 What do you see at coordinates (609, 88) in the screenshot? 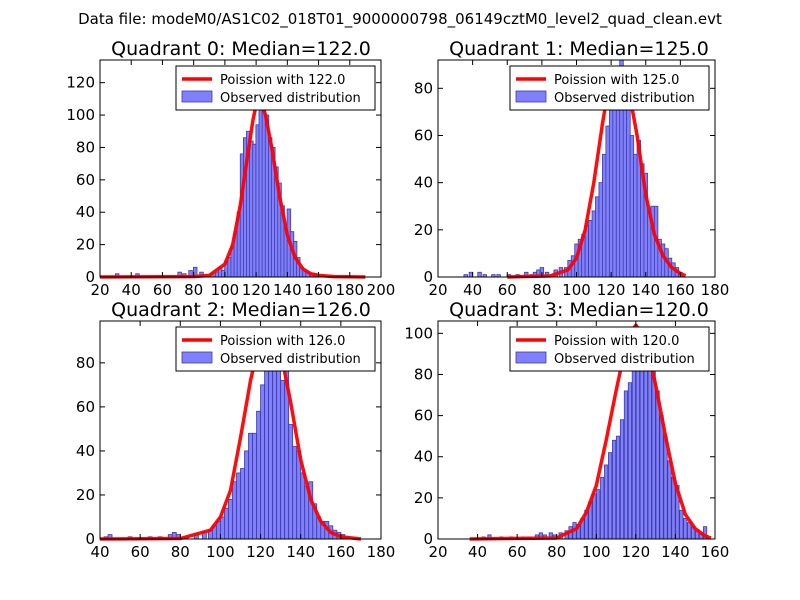
I see `legend: Poission with 125.0 Observed distribution` at bounding box center [609, 88].